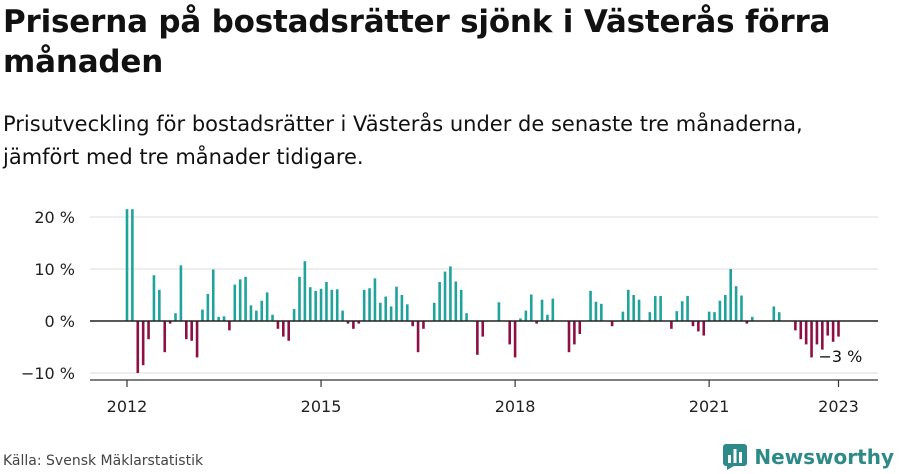 The image size is (900, 474). What do you see at coordinates (54, 217) in the screenshot?
I see `y-tick-label: 20 %` at bounding box center [54, 217].